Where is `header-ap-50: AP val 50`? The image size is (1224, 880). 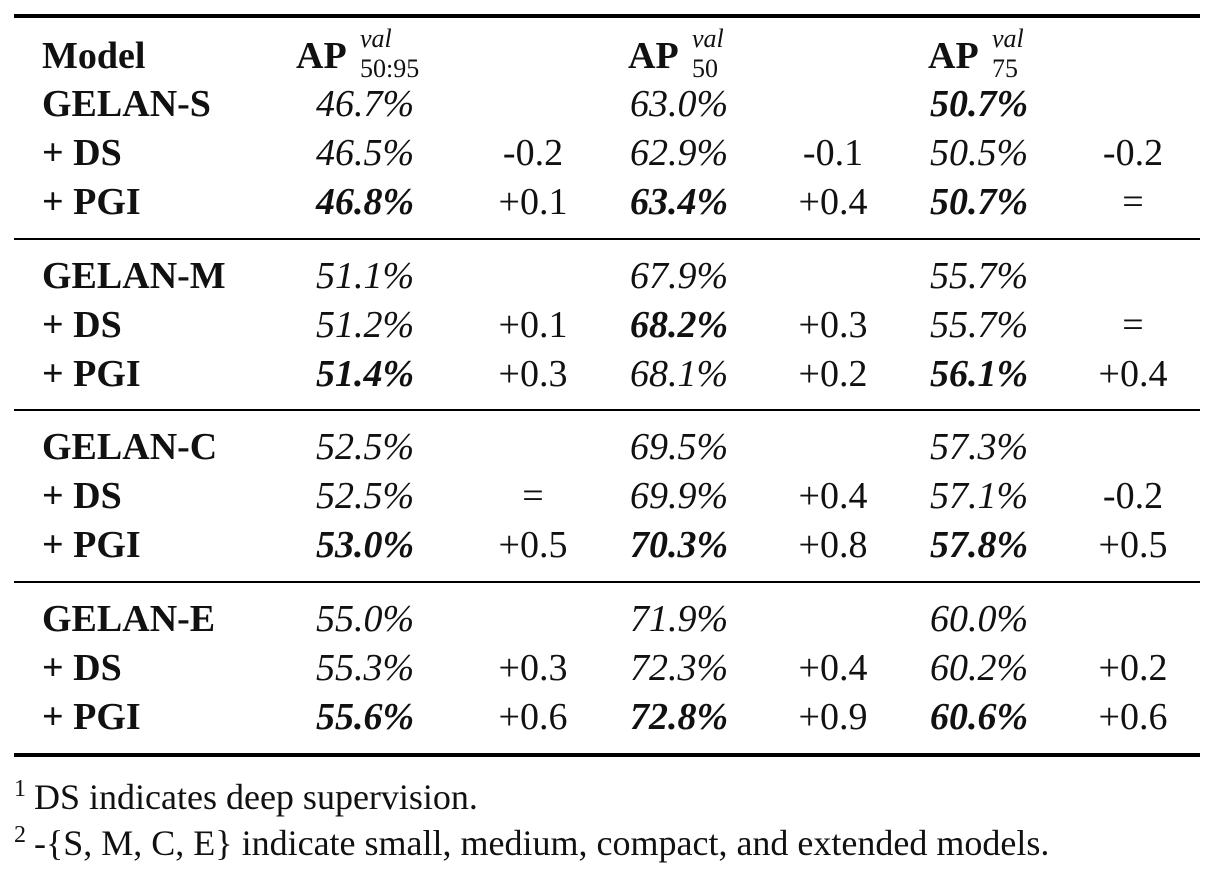
header-ap-50: AP val 50 is located at coordinates (676, 53).